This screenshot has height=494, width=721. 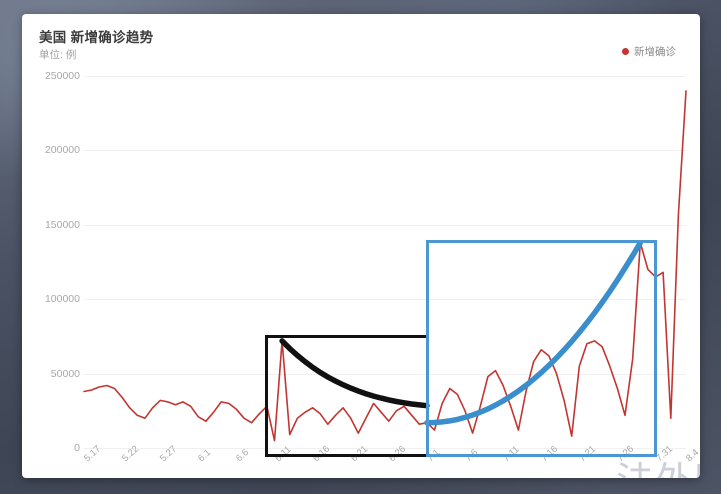 I want to click on decline-trend-curve, so click(x=354, y=373).